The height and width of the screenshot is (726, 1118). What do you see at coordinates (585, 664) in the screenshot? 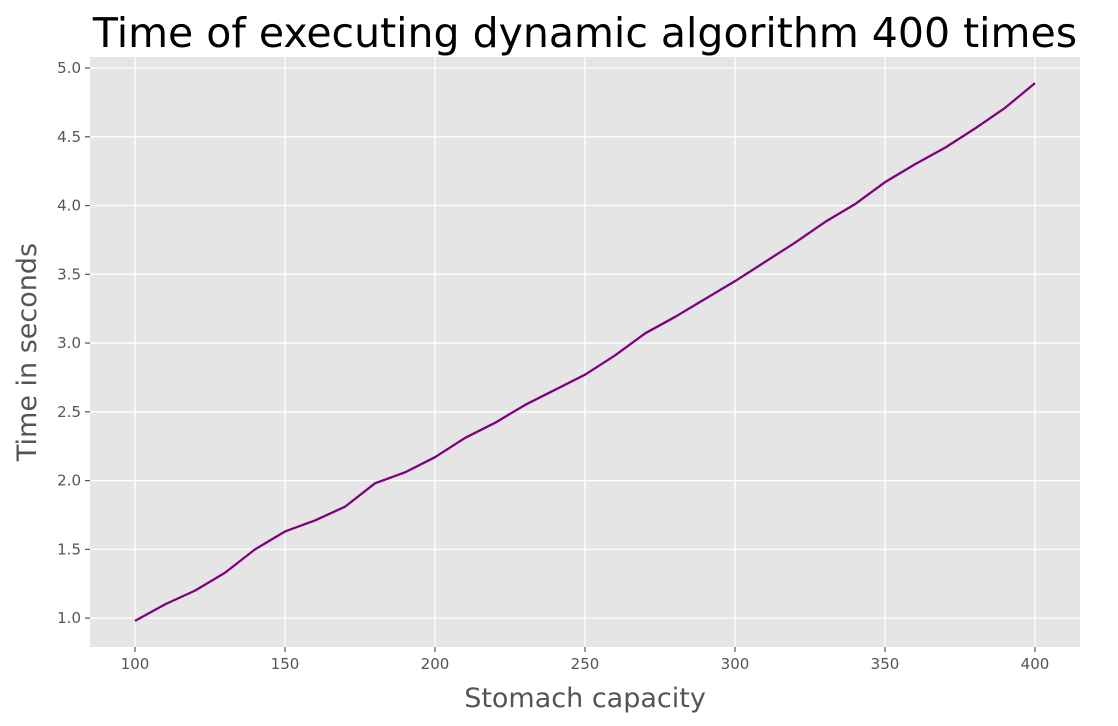
I see `x-tick-label: 250` at bounding box center [585, 664].